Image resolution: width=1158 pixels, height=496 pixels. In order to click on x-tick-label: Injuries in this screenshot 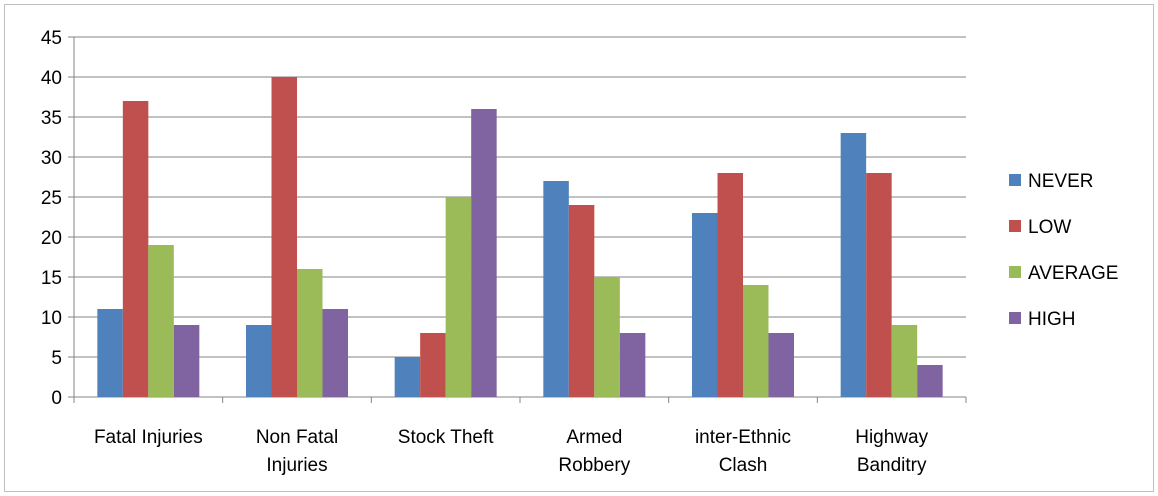, I will do `click(296, 465)`.